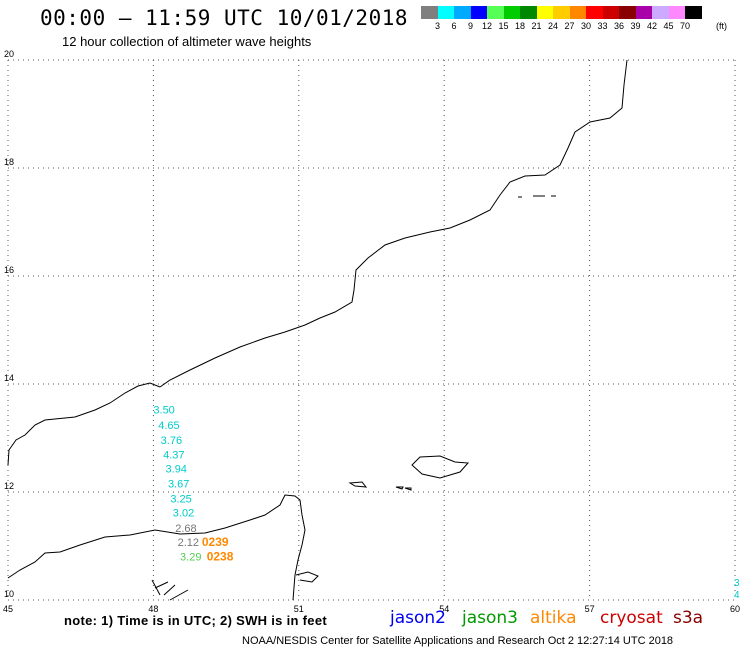  Describe the element at coordinates (185, 529) in the screenshot. I see `swh-value-label: 2.68` at that location.